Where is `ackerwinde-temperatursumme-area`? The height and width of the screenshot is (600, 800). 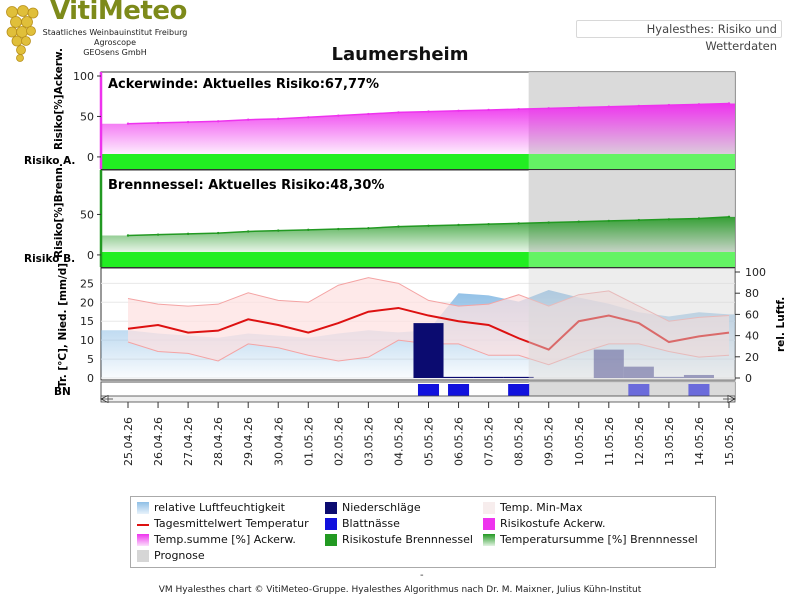
ackerwinde-temperatursumme-area is located at coordinates (418, 130).